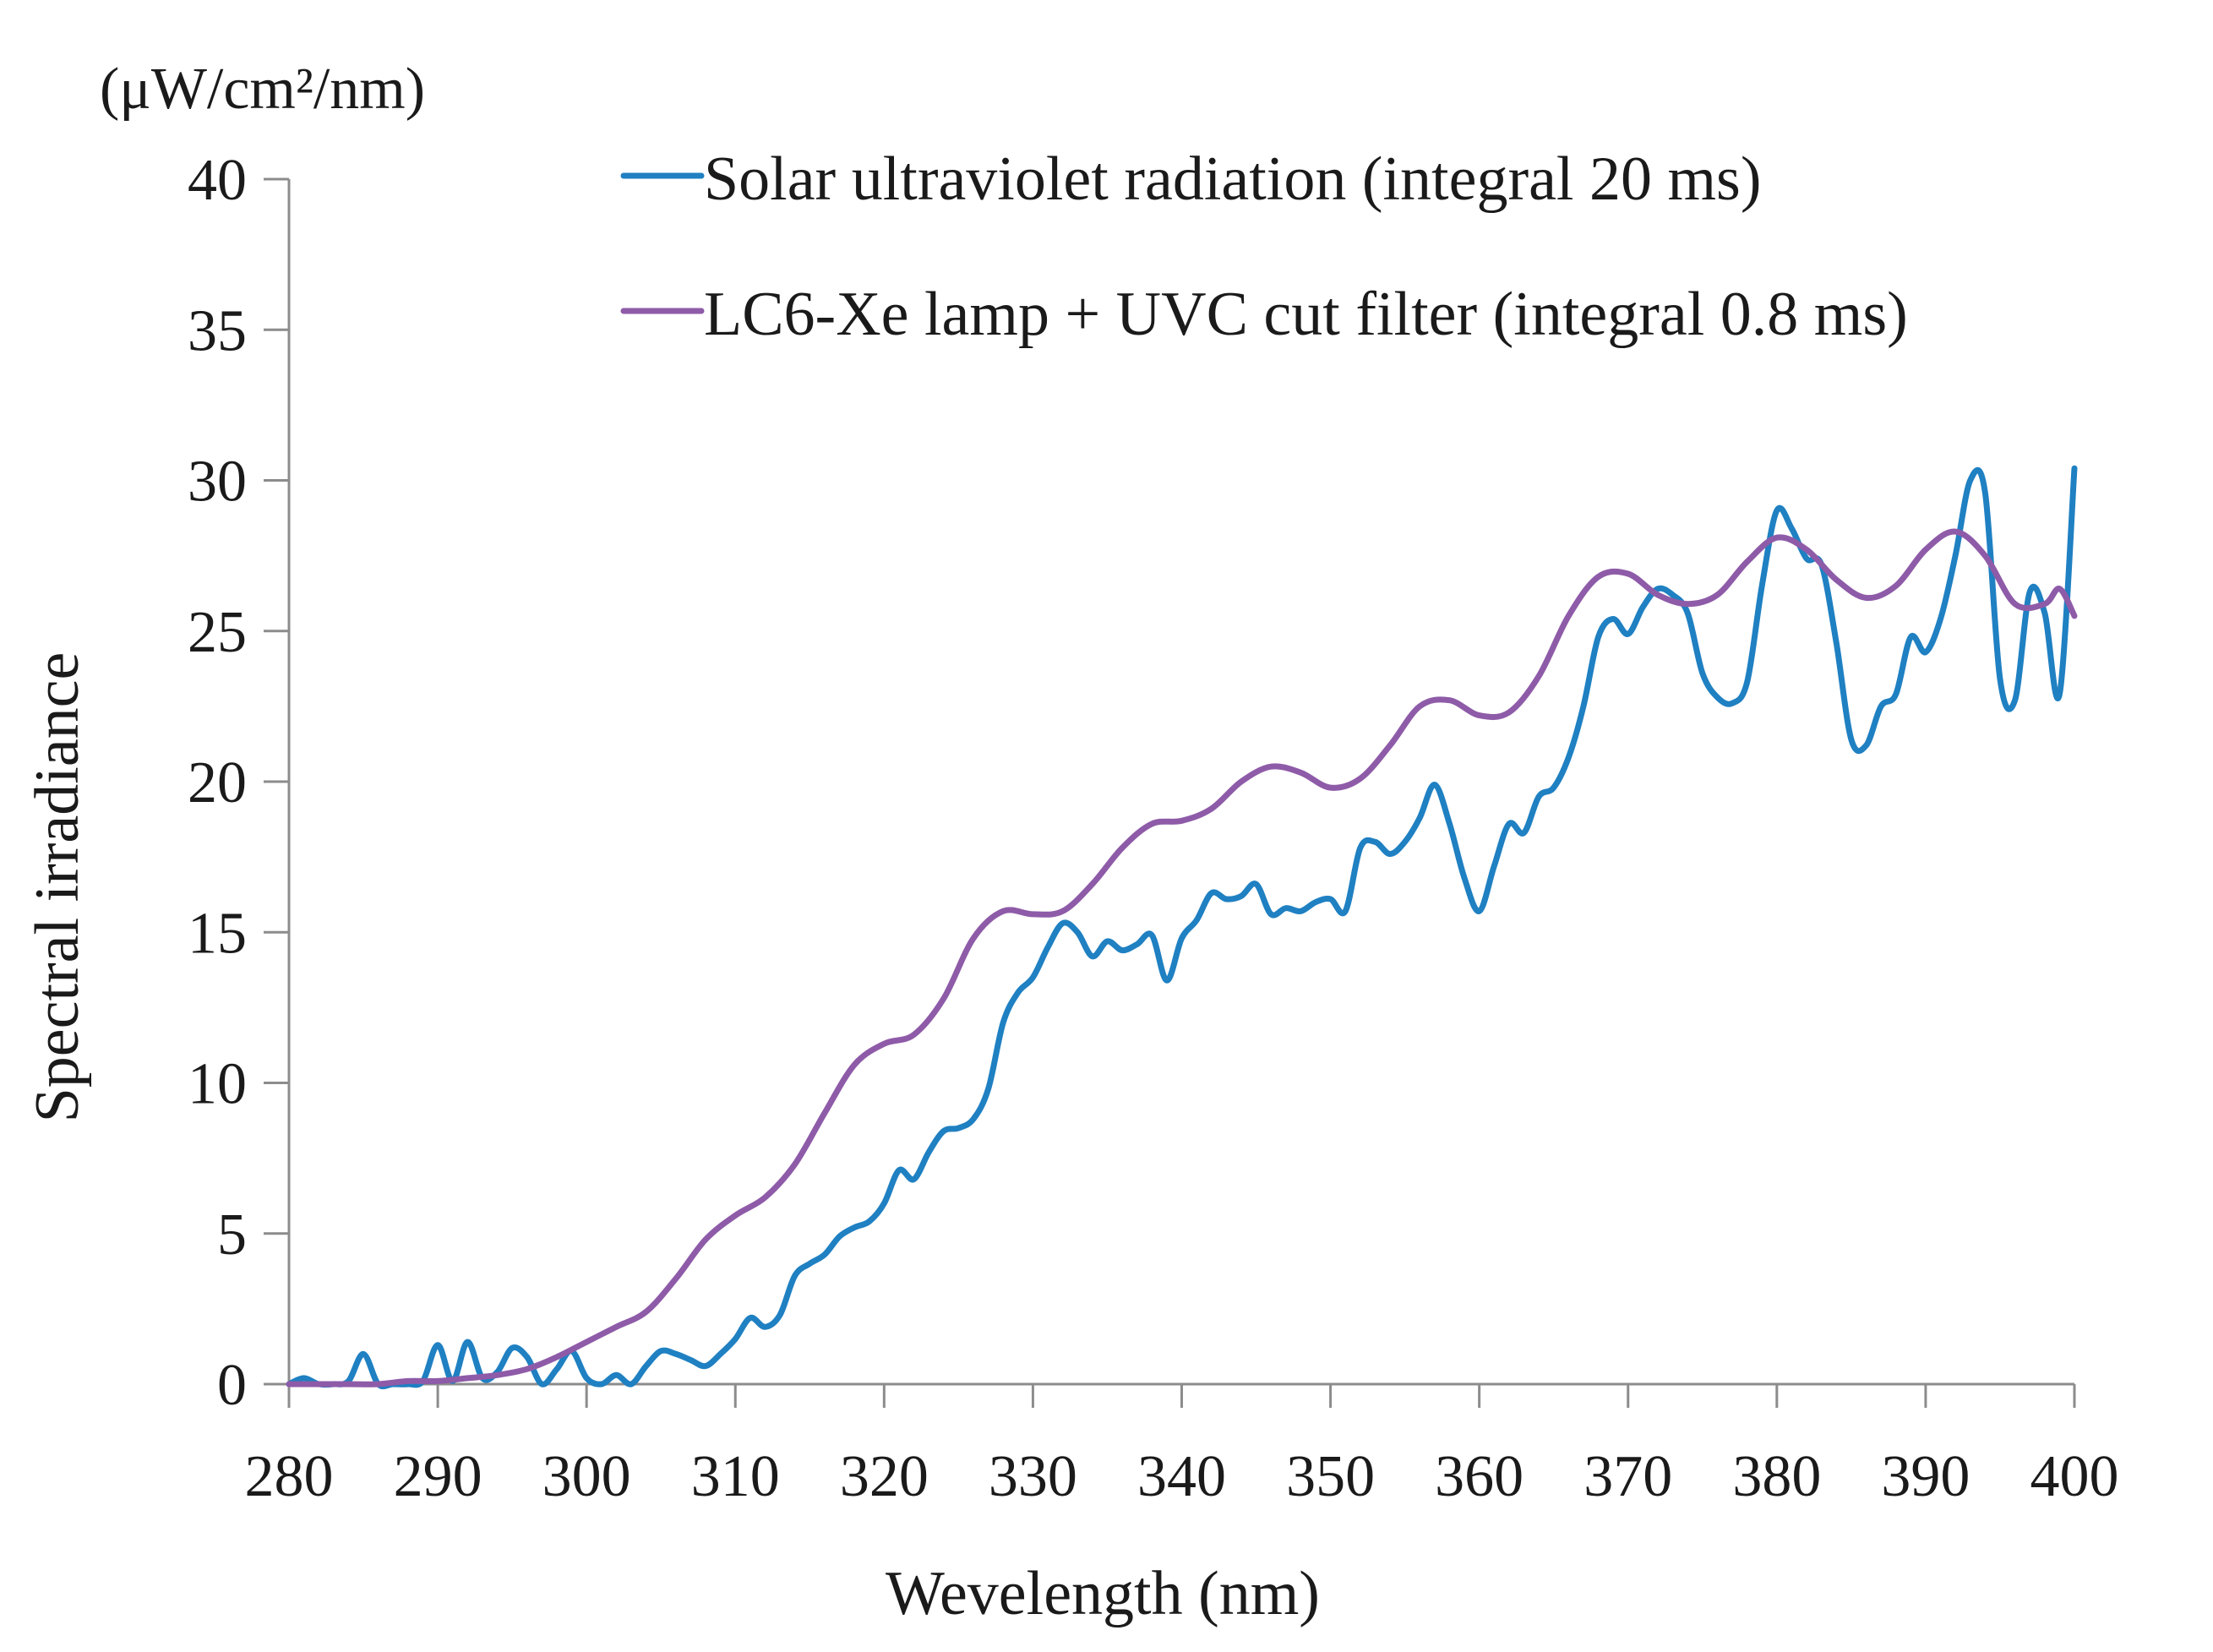  What do you see at coordinates (438, 1477) in the screenshot?
I see `x-tick-label: 290` at bounding box center [438, 1477].